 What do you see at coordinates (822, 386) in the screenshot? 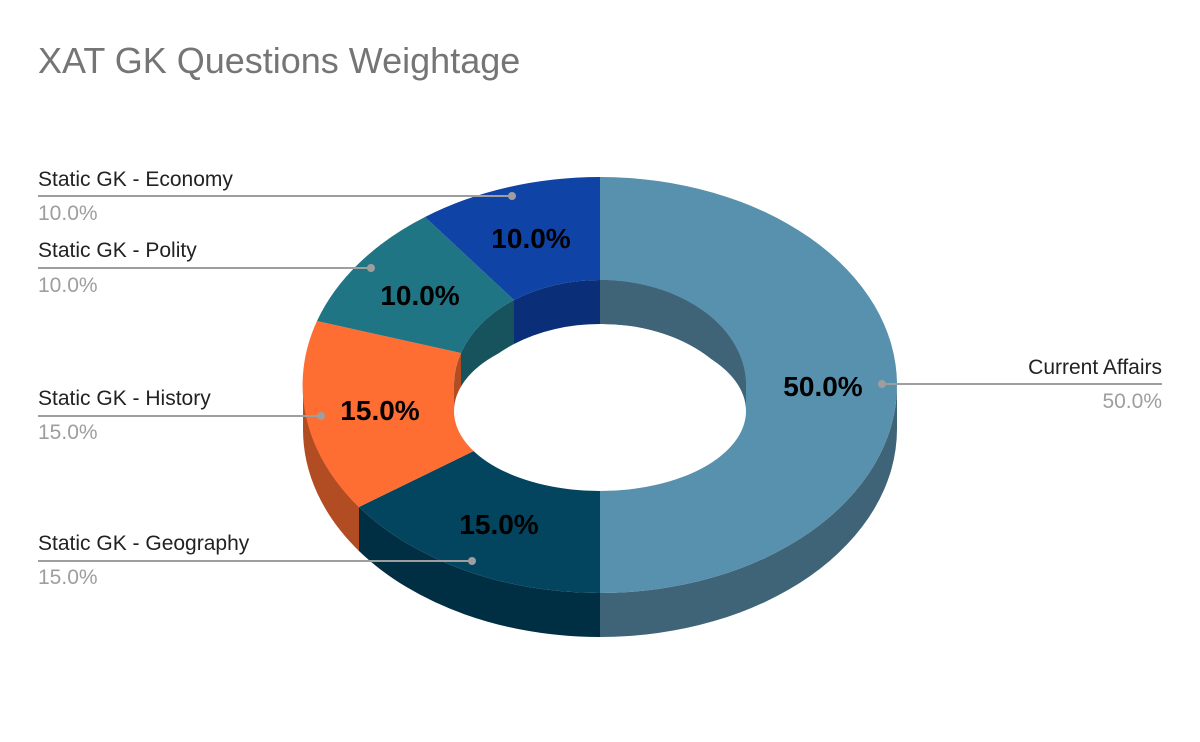
I see `value-label-current-affairs: 50.0%` at bounding box center [822, 386].